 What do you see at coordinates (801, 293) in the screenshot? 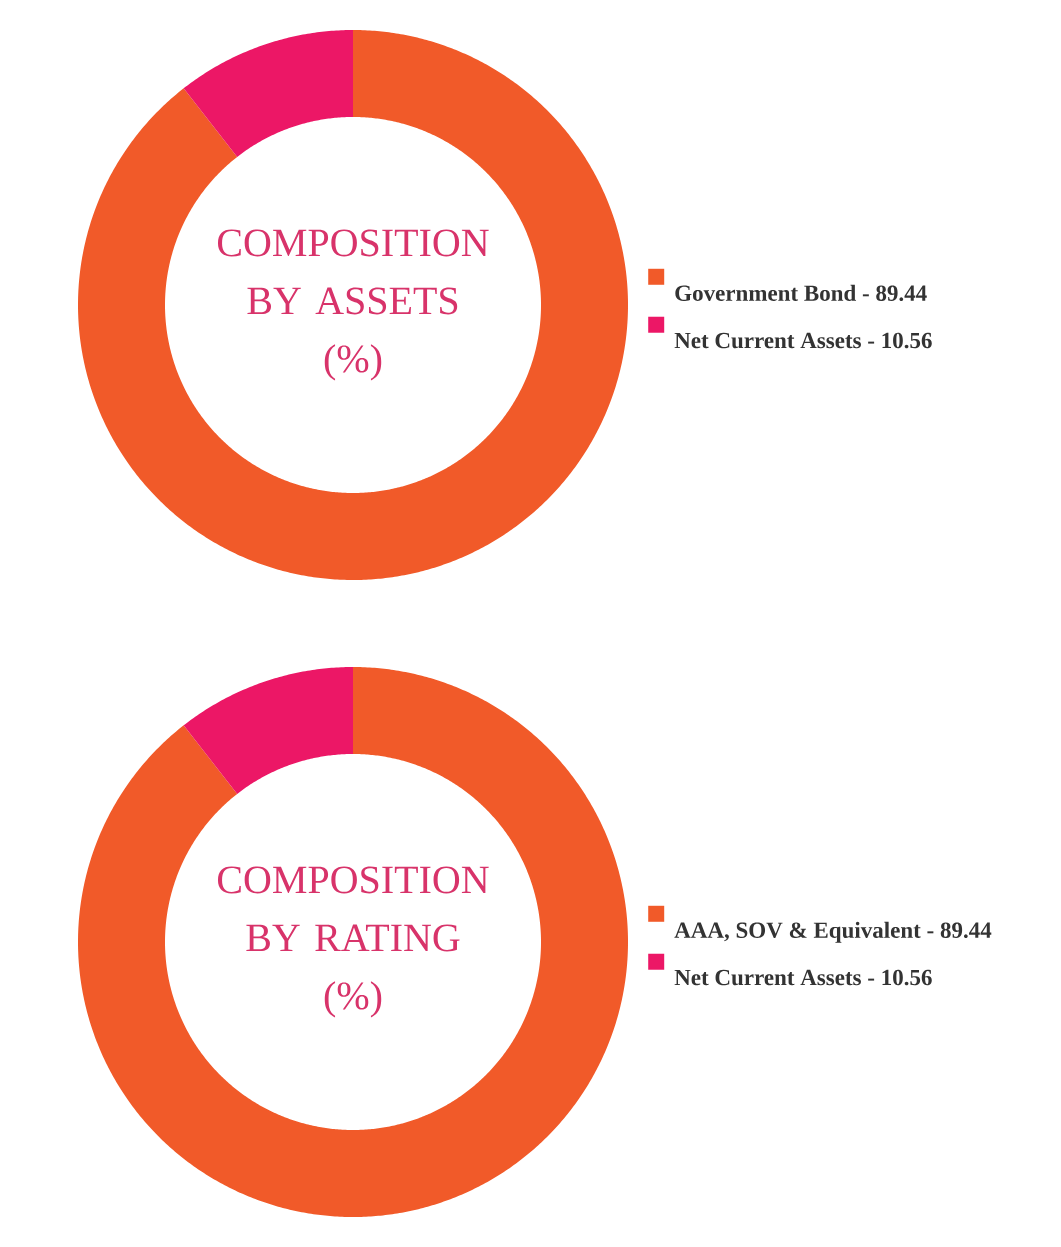
I see `legend-label: Government Bond - 89.44` at bounding box center [801, 293].